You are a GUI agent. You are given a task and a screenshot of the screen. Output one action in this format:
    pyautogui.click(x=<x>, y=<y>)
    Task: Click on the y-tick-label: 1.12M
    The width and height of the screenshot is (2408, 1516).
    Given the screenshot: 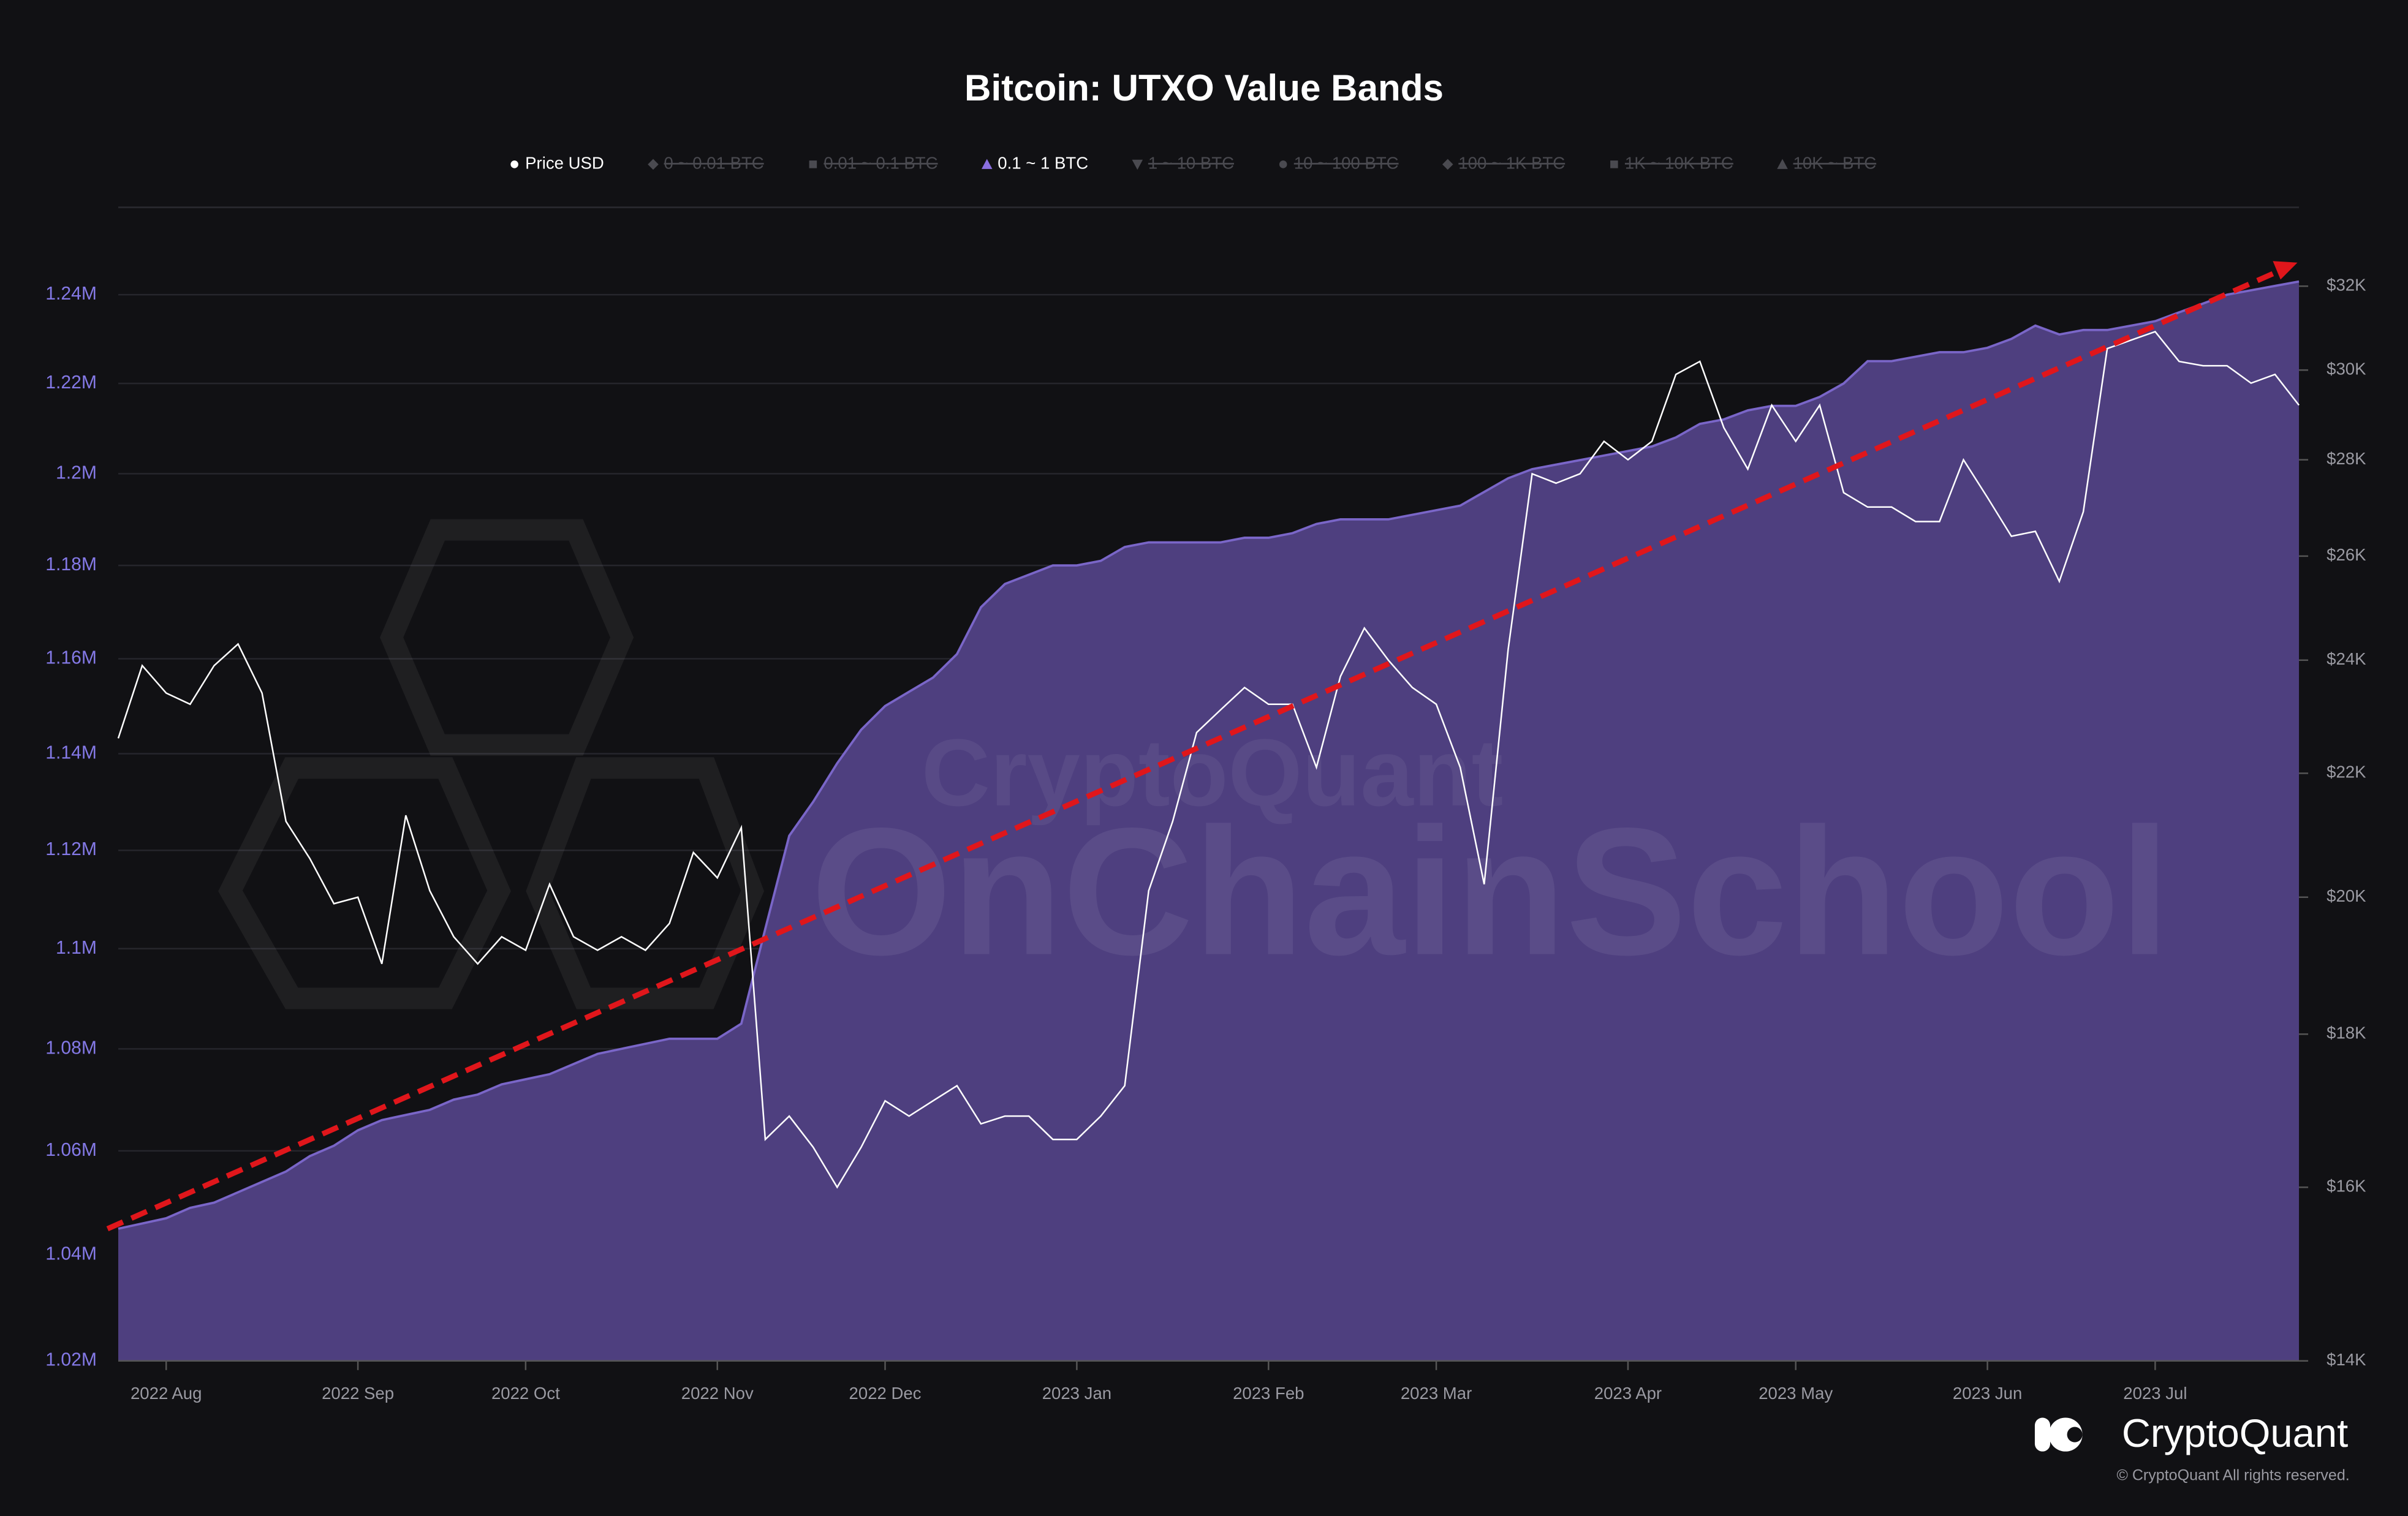 What is the action you would take?
    pyautogui.click(x=71, y=849)
    